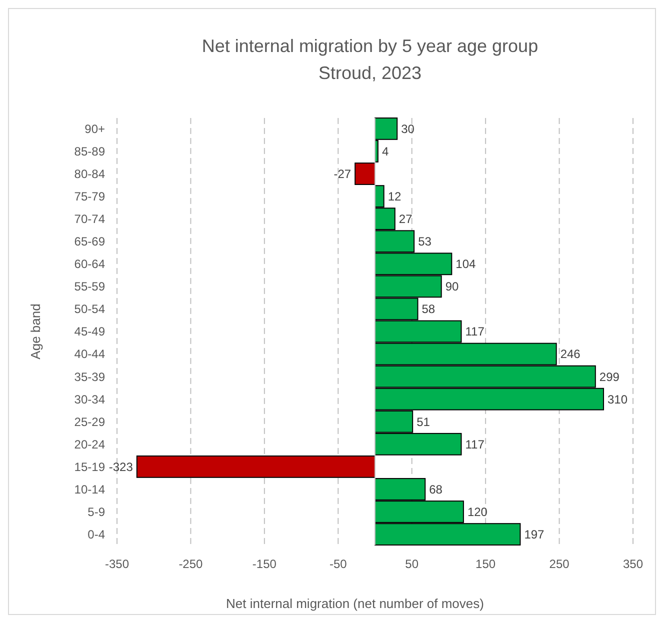 The image size is (664, 623). Describe the element at coordinates (90, 197) in the screenshot. I see `y-tick-label: 75-79` at that location.